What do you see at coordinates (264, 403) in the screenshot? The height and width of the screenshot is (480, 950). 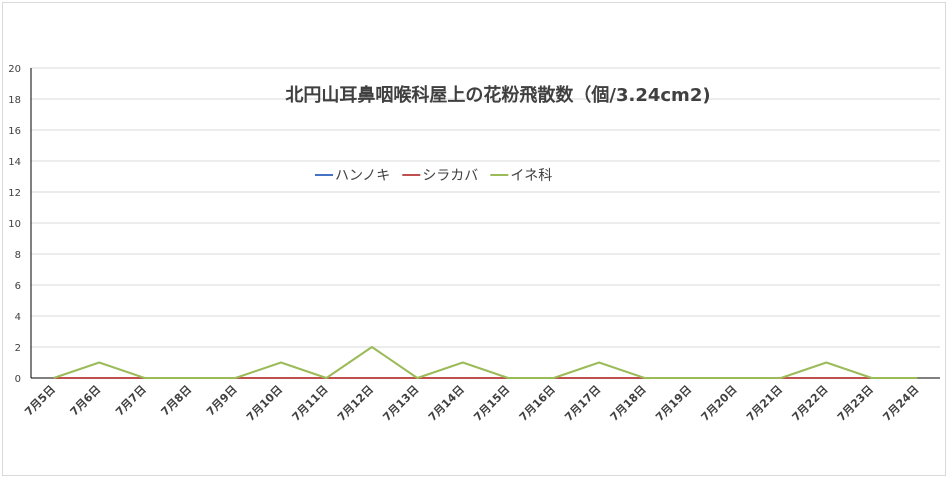 I see `x-tick-label: 7月10日` at bounding box center [264, 403].